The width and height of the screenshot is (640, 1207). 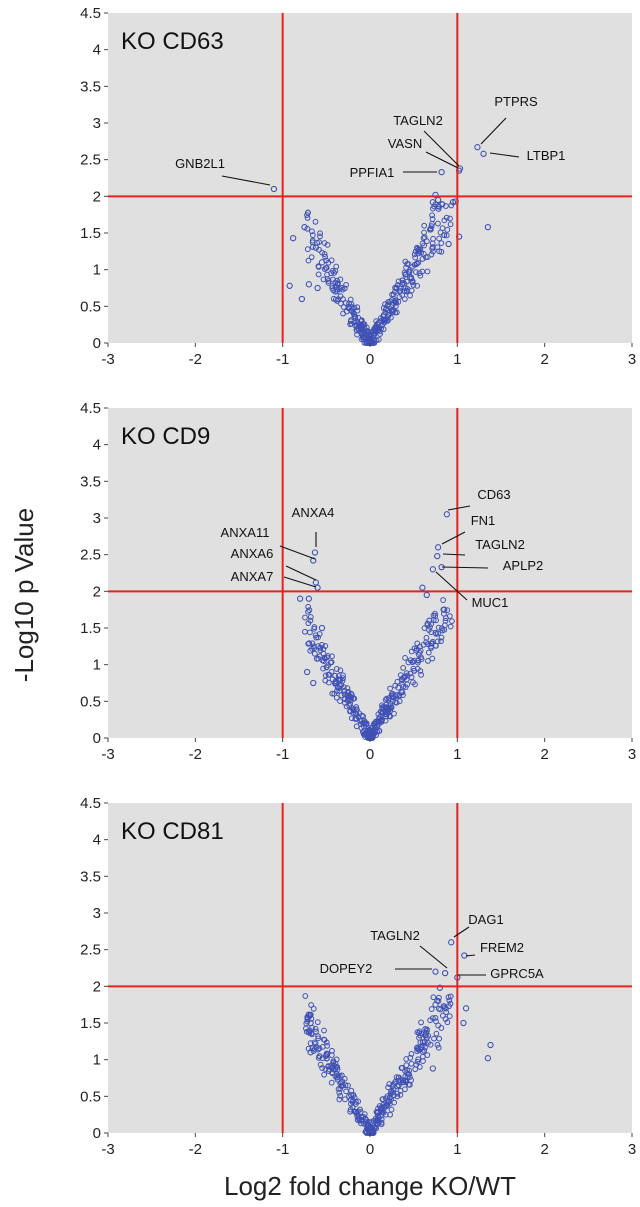 What do you see at coordinates (516, 101) in the screenshot?
I see `gene-label: PTPRS` at bounding box center [516, 101].